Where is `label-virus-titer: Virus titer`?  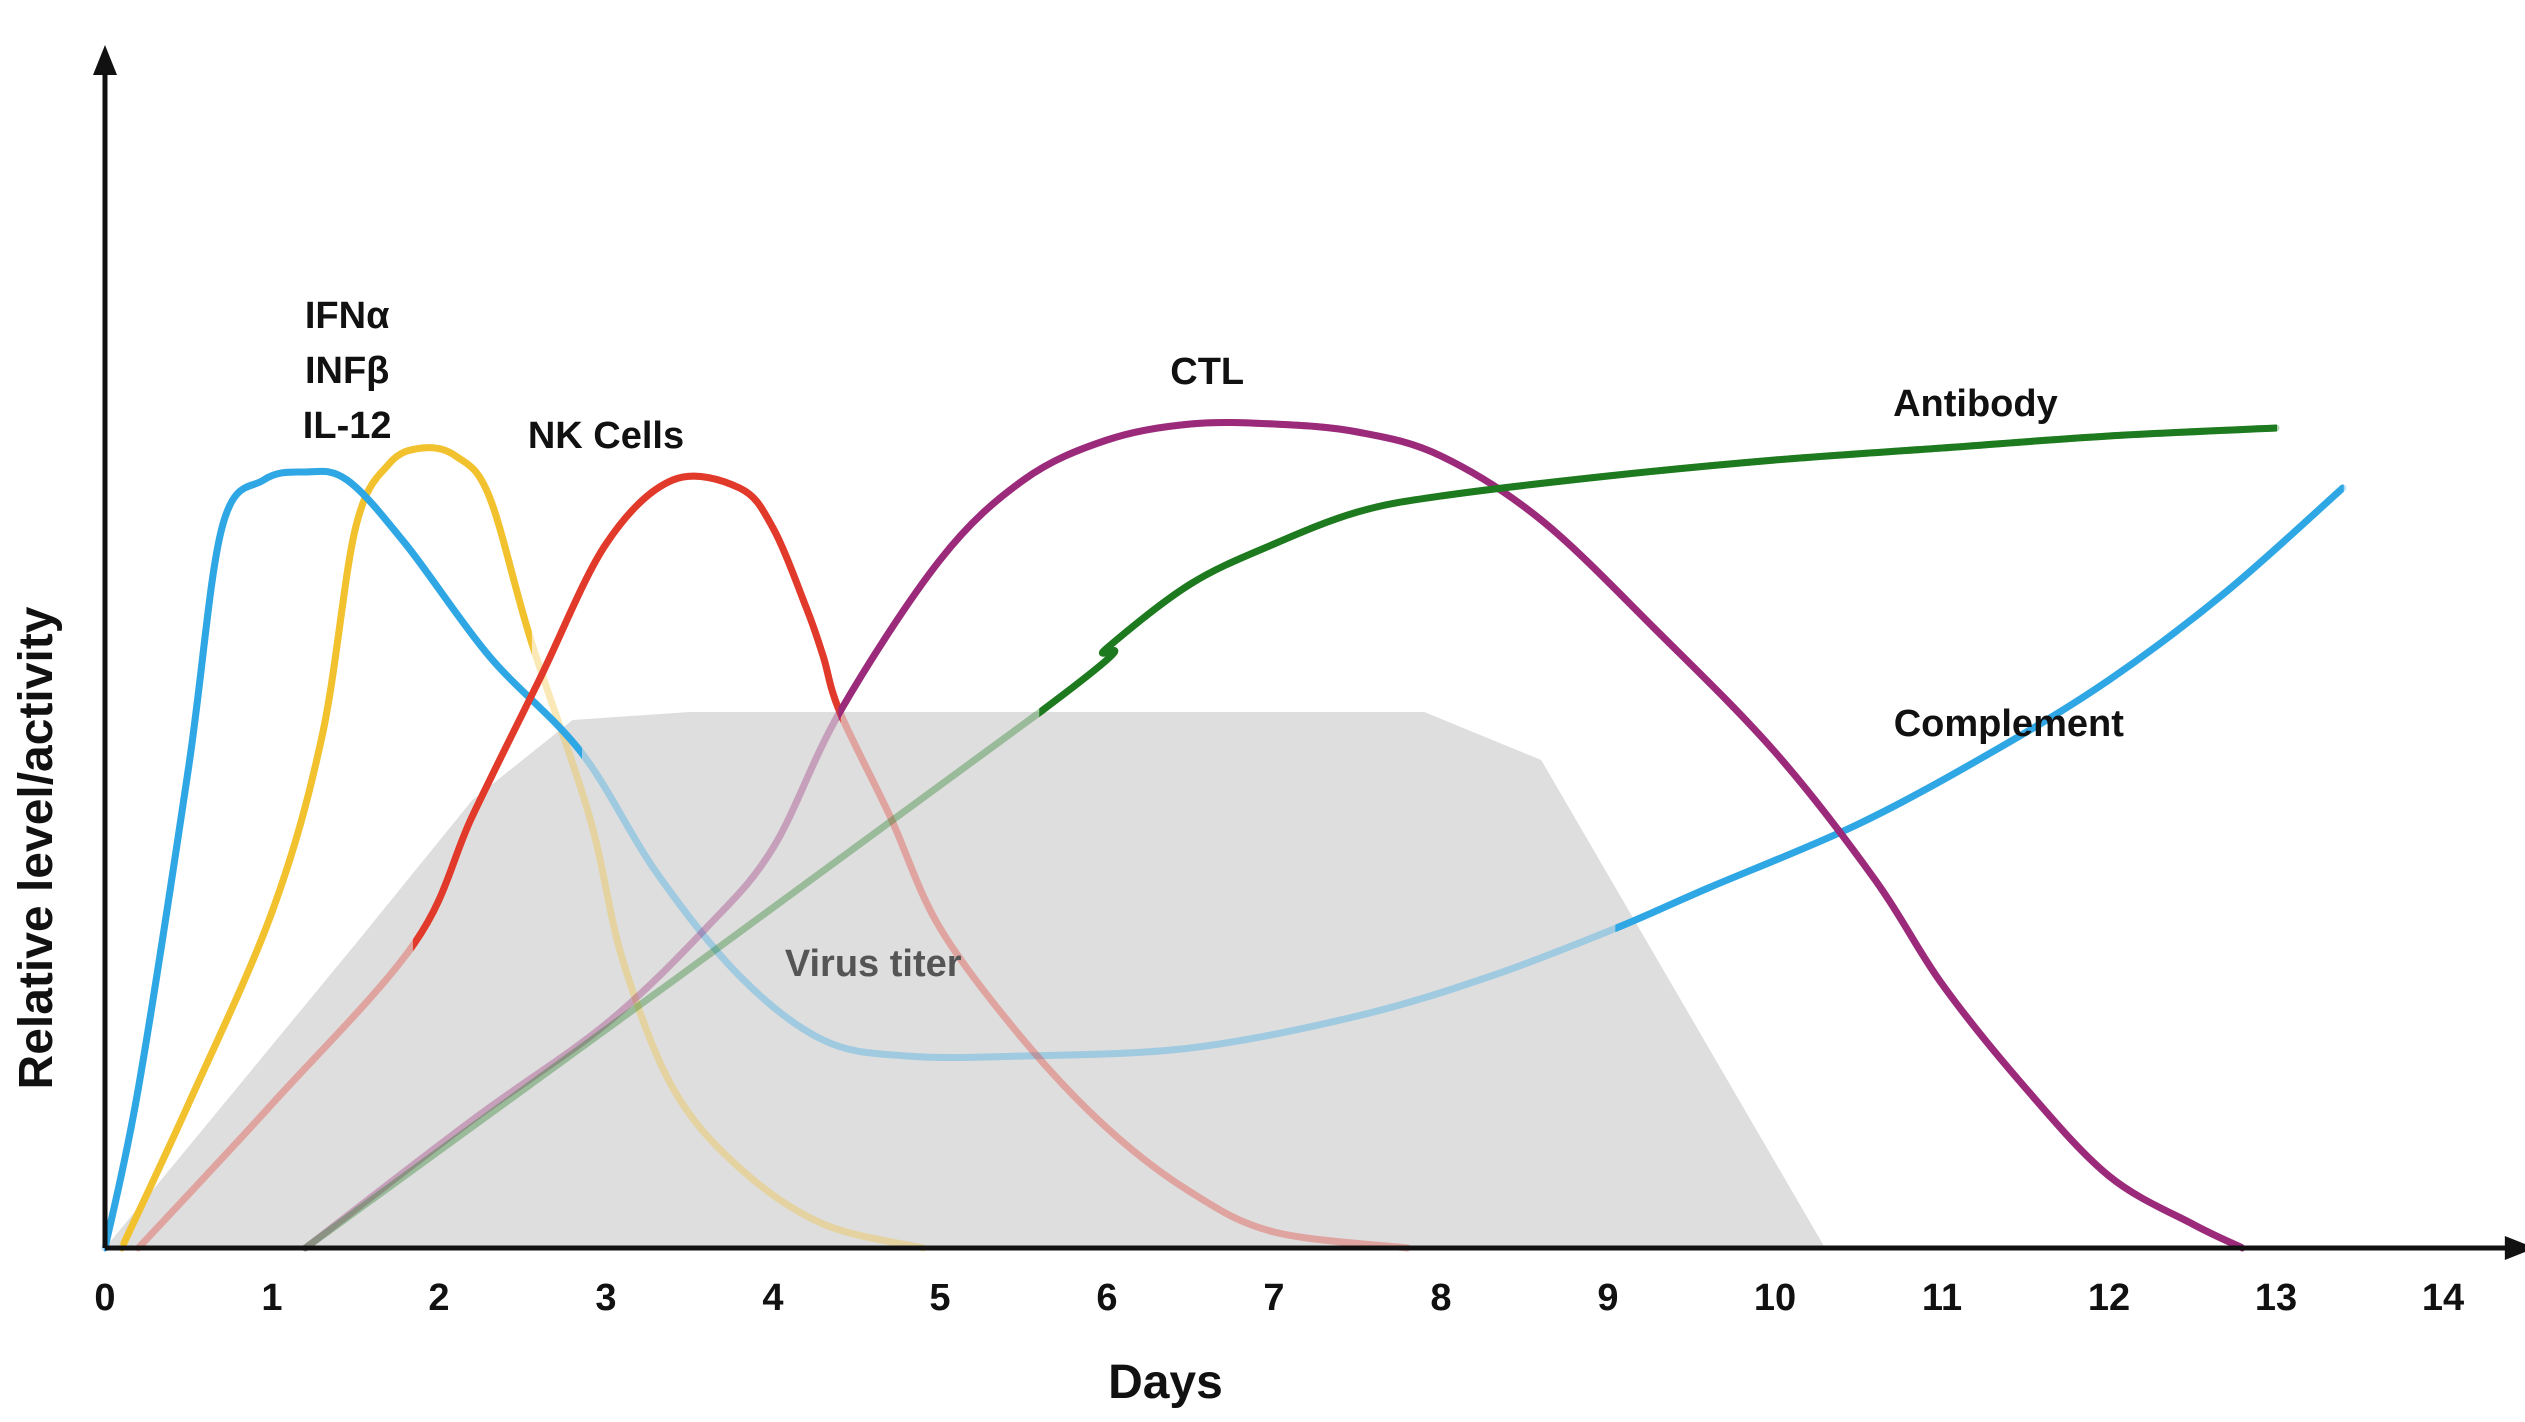
label-virus-titer: Virus titer is located at coordinates (873, 964).